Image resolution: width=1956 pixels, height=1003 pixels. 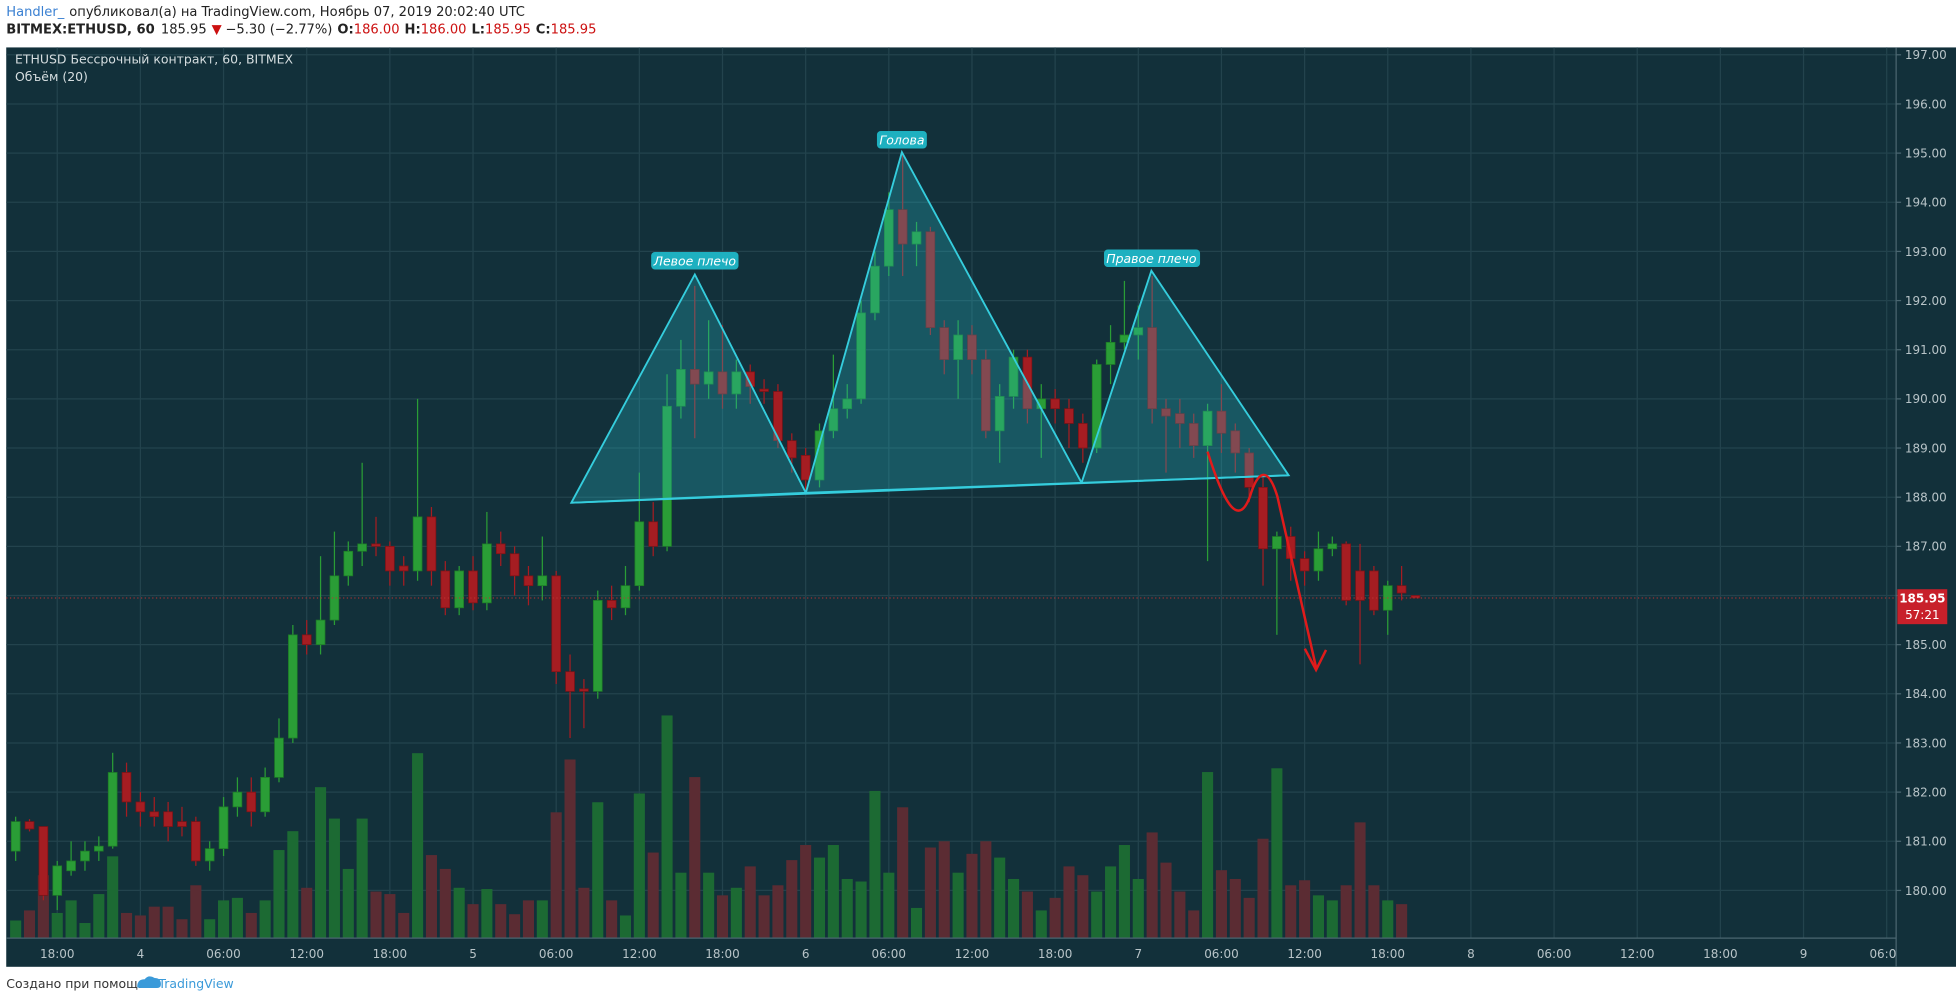 What do you see at coordinates (1804, 954) in the screenshot?
I see `x-tick-label: 9` at bounding box center [1804, 954].